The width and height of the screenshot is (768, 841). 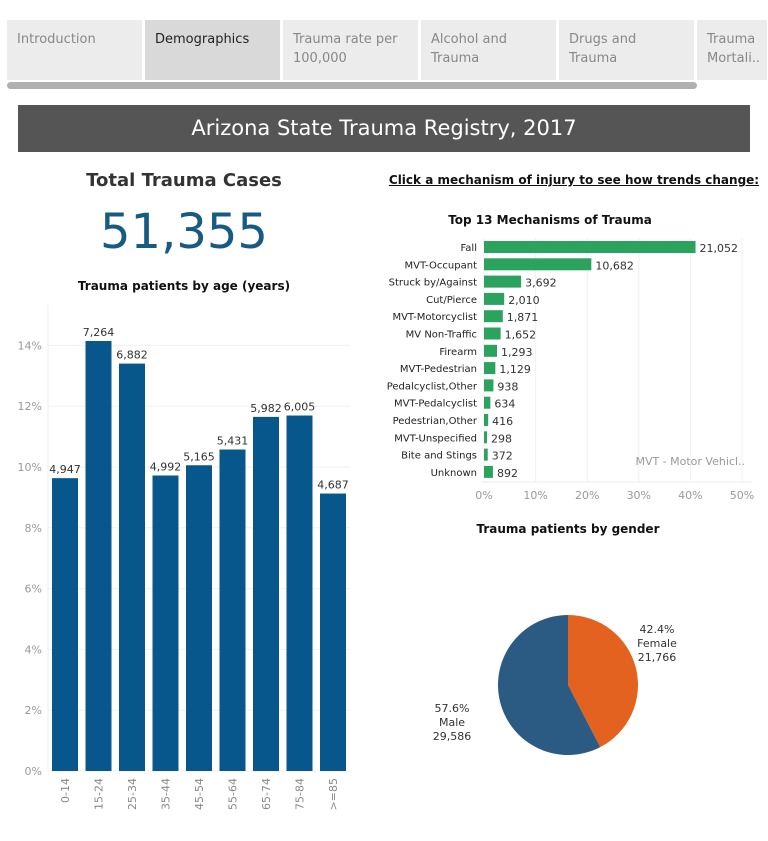 I want to click on age-x-tick: 0-14, so click(x=65, y=790).